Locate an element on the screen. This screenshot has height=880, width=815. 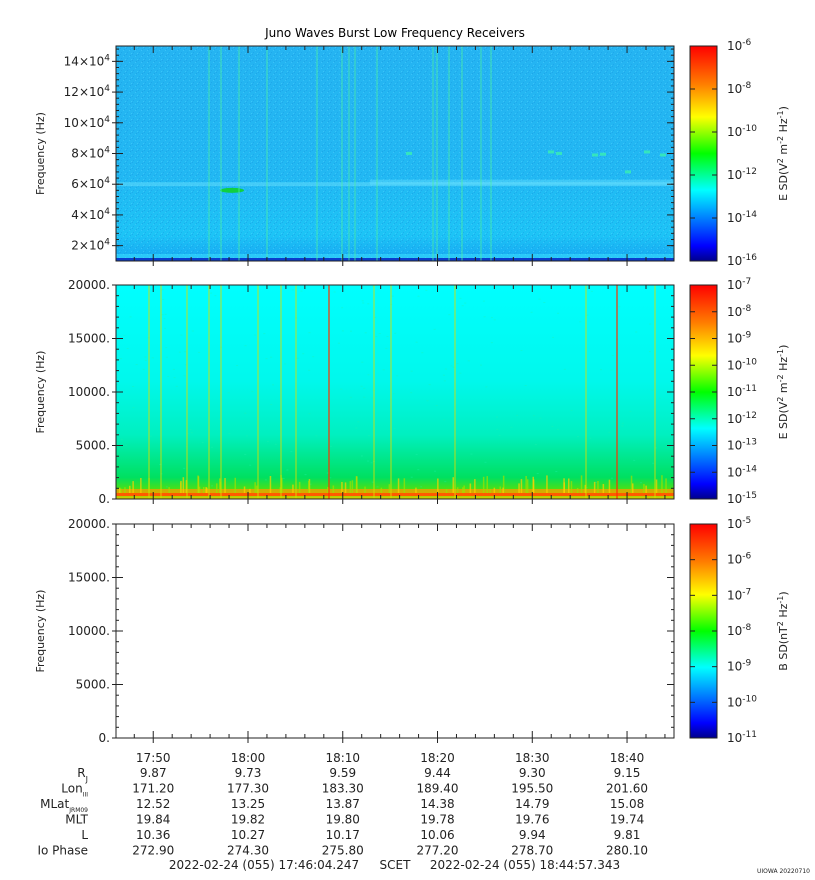
colorbar is located at coordinates (703, 153).